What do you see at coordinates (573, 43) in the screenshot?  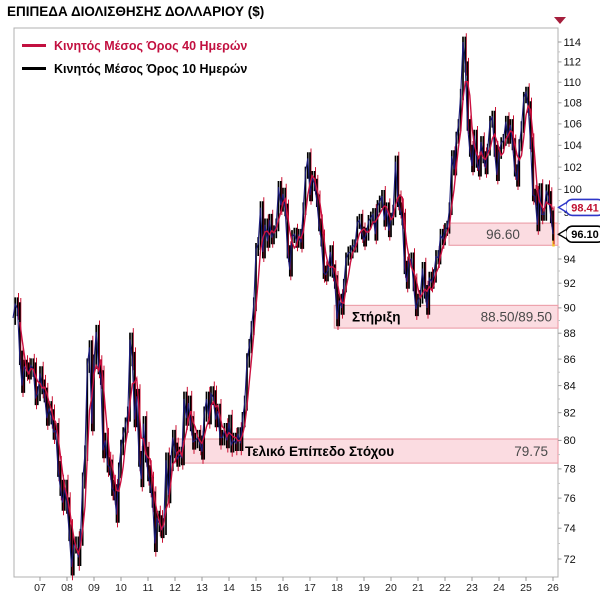 I see `y-axis-label: 114` at bounding box center [573, 43].